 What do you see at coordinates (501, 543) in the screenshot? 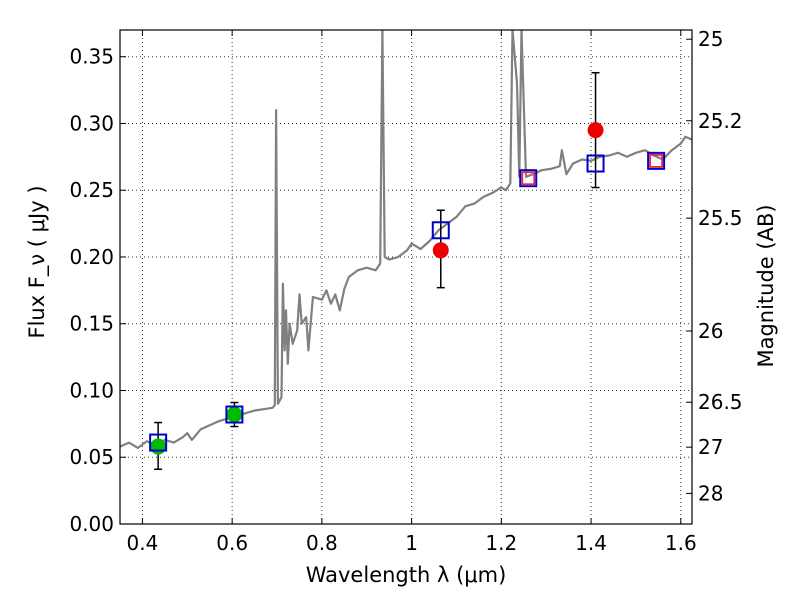
I see `x-tick-label: 1.2` at bounding box center [501, 543].